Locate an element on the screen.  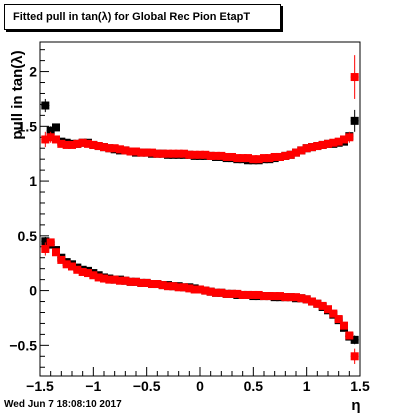
y-tick-label: 0 is located at coordinates (33, 291).